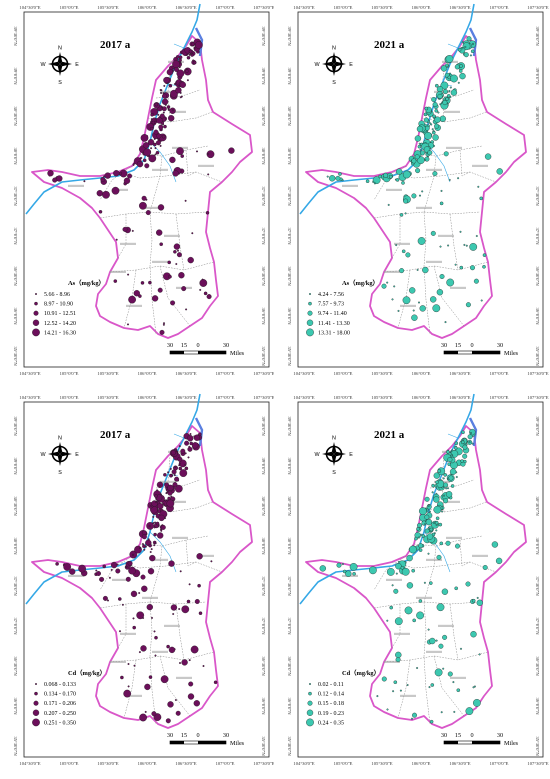 The image size is (550, 779). What do you see at coordinates (43, 65) in the screenshot?
I see `west-label: W` at bounding box center [43, 65].